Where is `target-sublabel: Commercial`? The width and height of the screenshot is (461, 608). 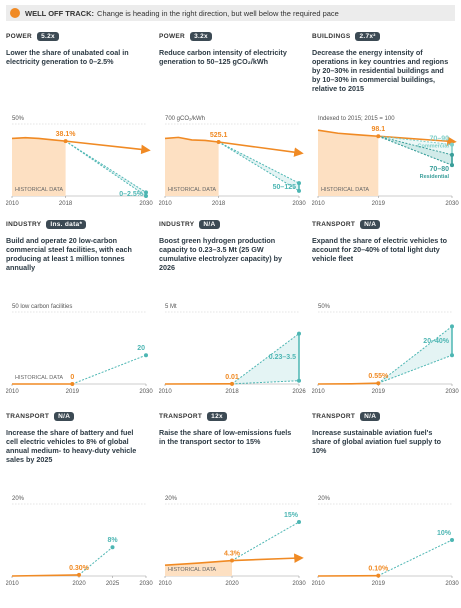
target-sublabel: Commercial is located at coordinates (434, 147).